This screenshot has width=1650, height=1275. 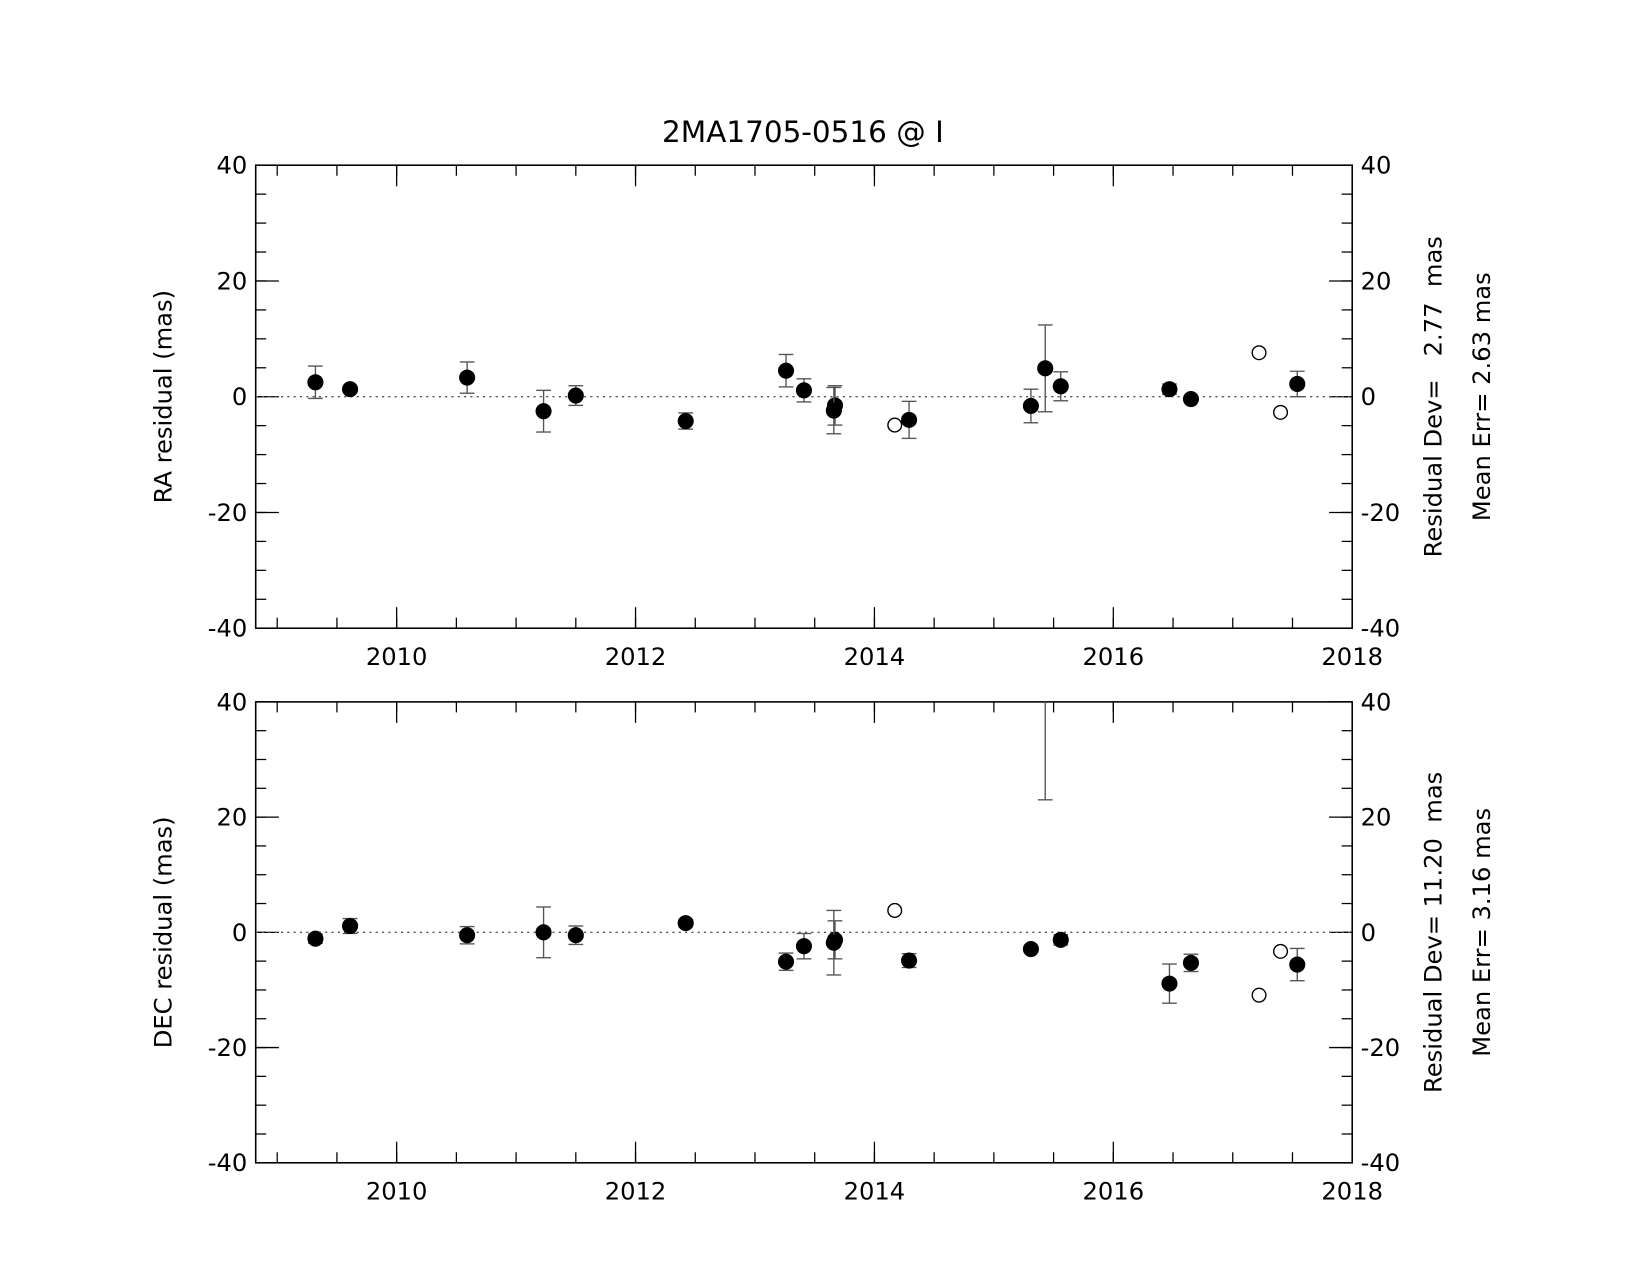 What do you see at coordinates (1434, 396) in the screenshot?
I see `annotation: Residual Dev= 2.77 mas` at bounding box center [1434, 396].